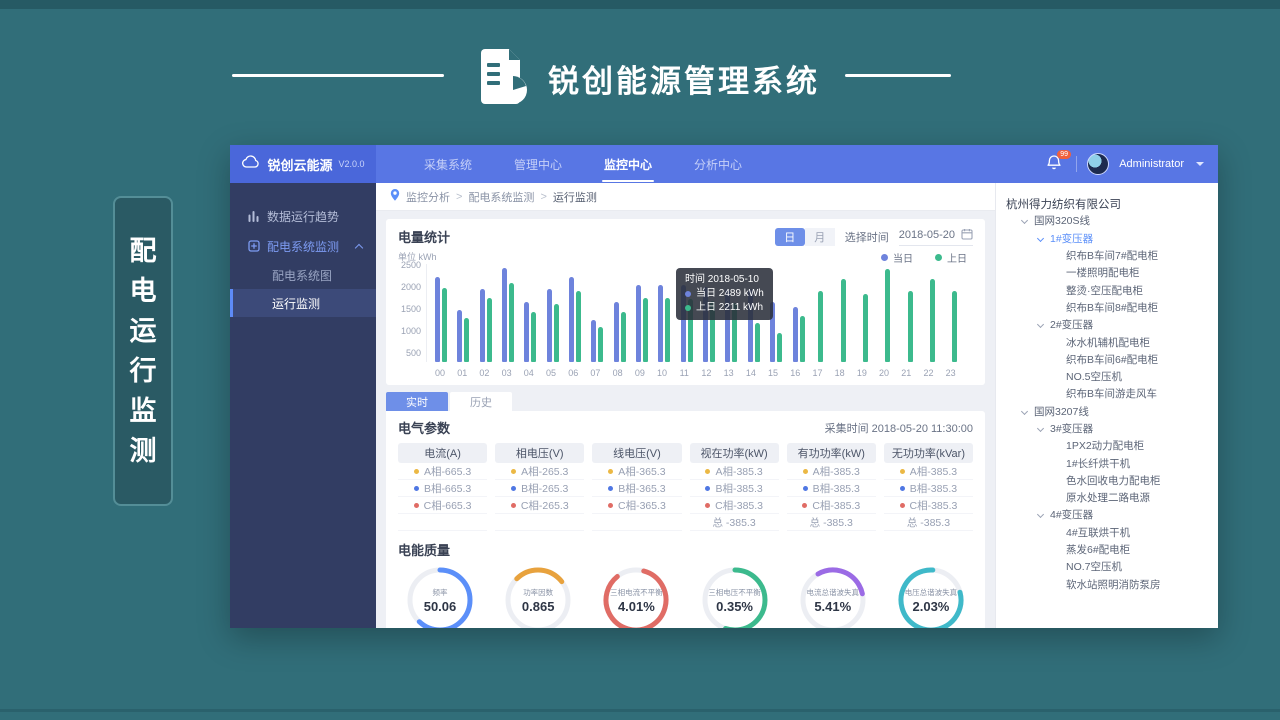 The image size is (1280, 720). What do you see at coordinates (1058, 162) in the screenshot?
I see `notification-bell-icon: 99` at bounding box center [1058, 162].